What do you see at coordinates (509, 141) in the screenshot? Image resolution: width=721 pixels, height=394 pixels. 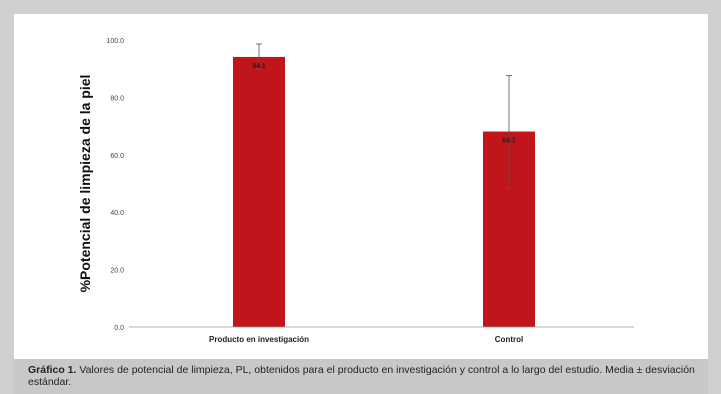 I see `data-label: 68.1` at bounding box center [509, 141].